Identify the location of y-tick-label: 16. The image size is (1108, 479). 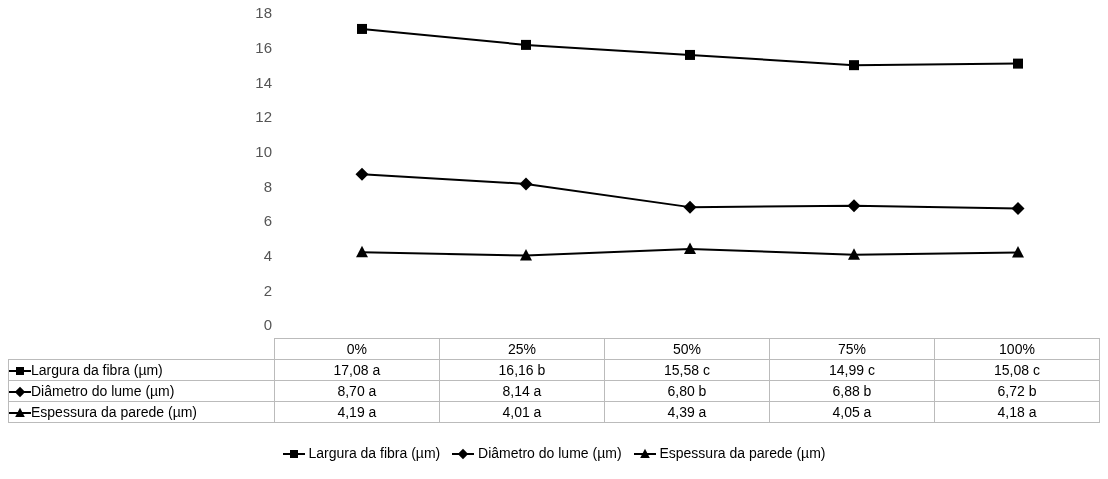
(263, 47).